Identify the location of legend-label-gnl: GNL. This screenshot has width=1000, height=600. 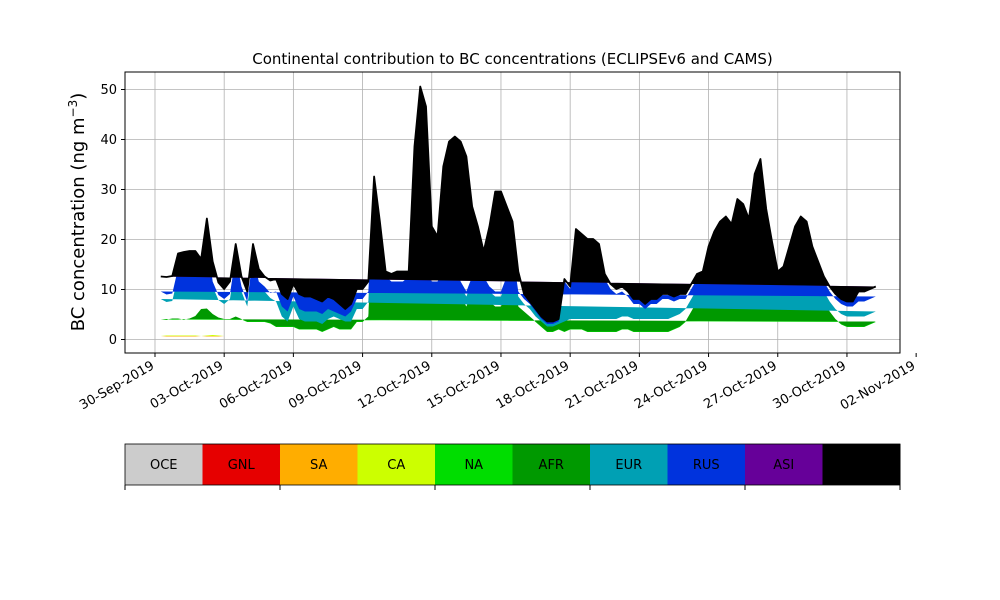
(242, 465).